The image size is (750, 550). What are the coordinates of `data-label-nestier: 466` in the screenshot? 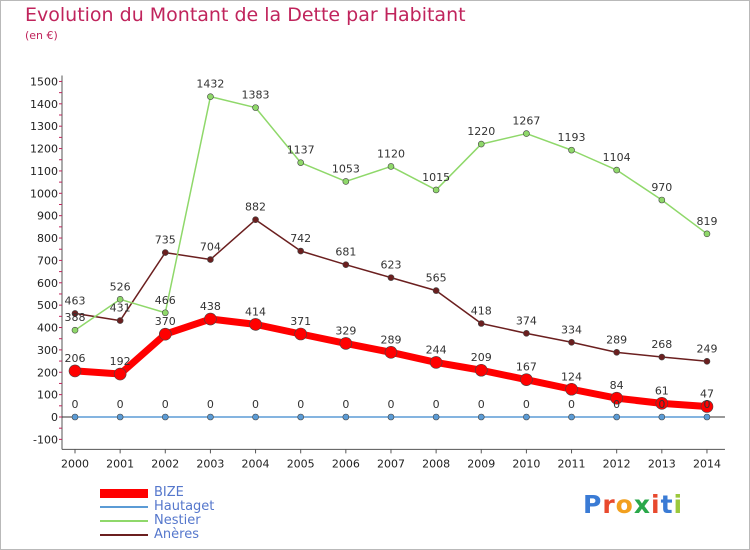 It's located at (165, 300).